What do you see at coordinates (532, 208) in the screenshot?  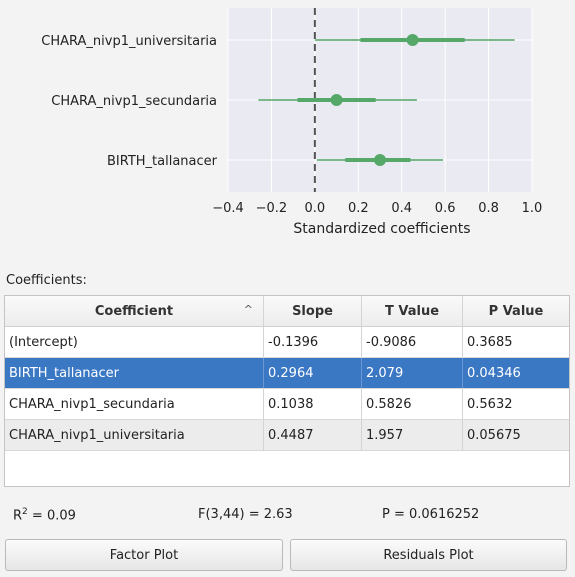 I see `x-tick-label: 1.0` at bounding box center [532, 208].